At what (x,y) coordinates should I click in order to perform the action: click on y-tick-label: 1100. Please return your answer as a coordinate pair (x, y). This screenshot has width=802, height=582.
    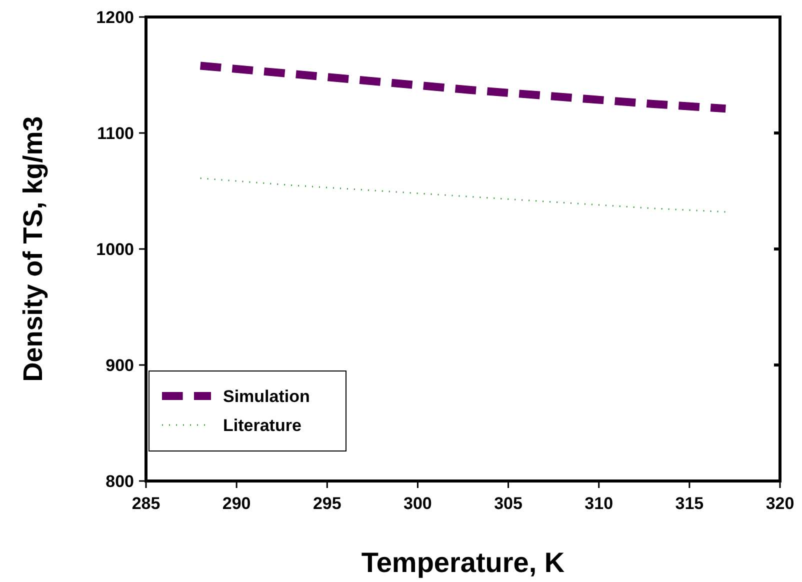
    Looking at the image, I should click on (115, 133).